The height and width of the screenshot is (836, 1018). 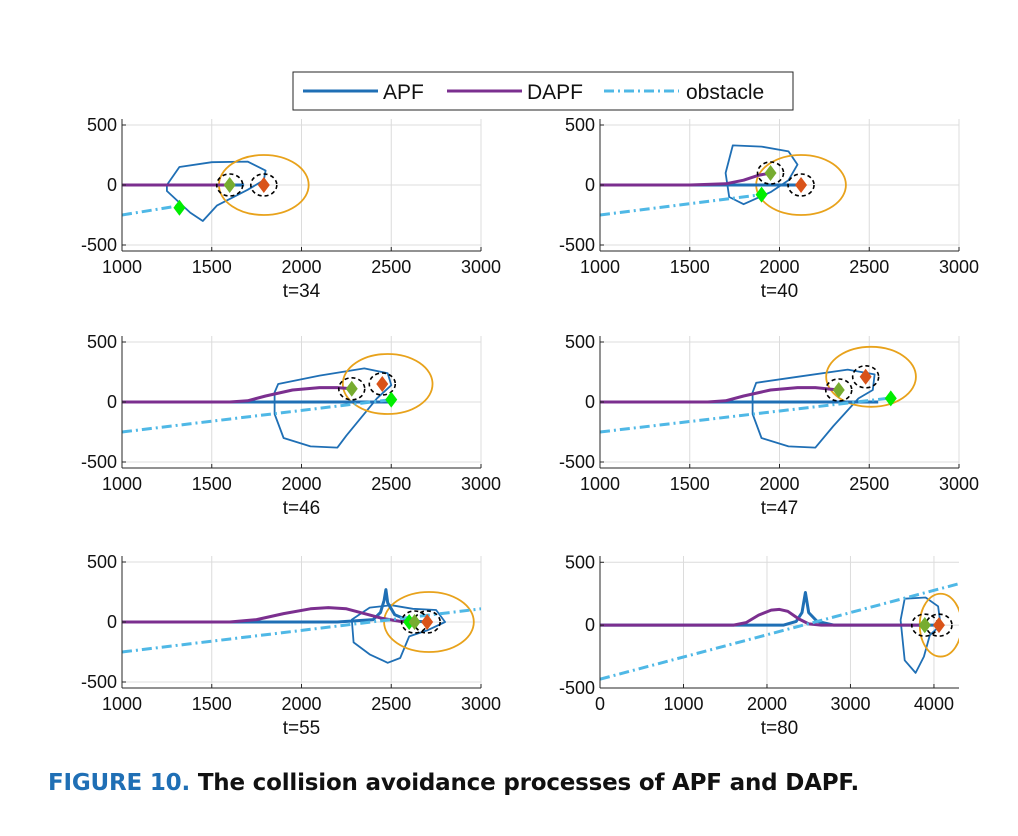 I want to click on subplot-title: t=40, so click(x=780, y=291).